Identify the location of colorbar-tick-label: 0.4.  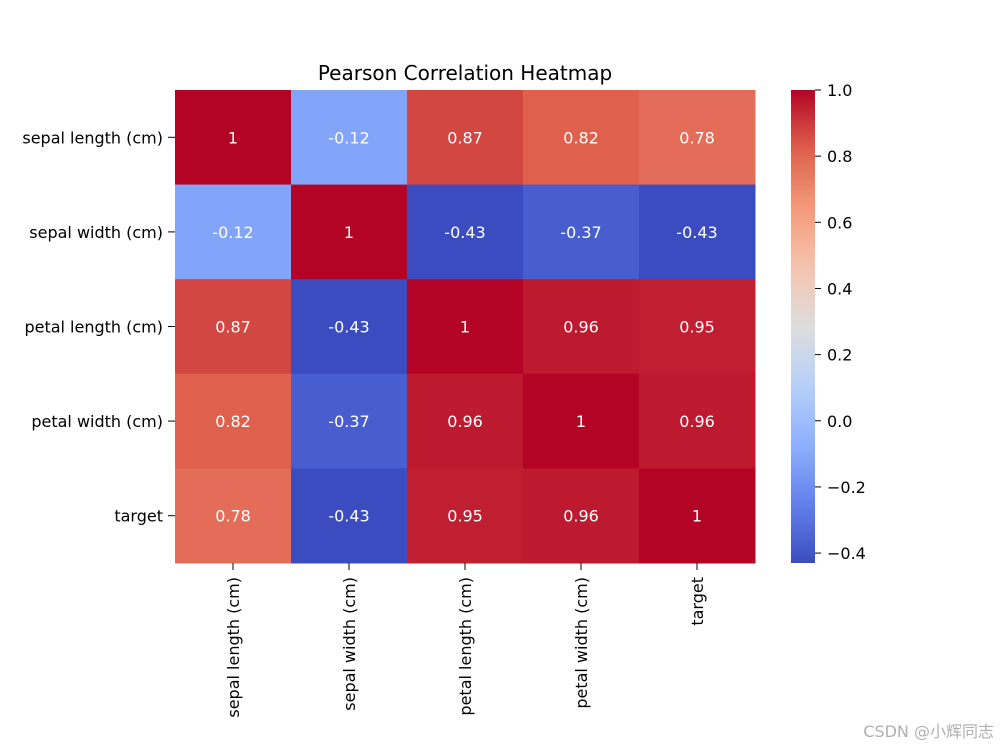
(839, 288).